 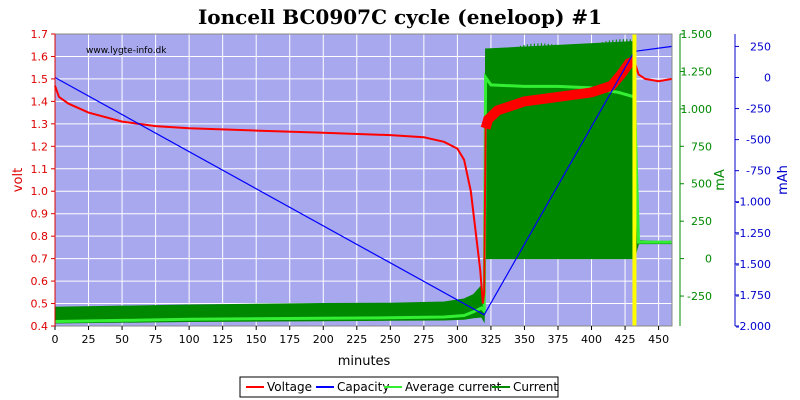 What do you see at coordinates (753, 202) in the screenshot?
I see `y-tick-label-capacity: -1.000` at bounding box center [753, 202].